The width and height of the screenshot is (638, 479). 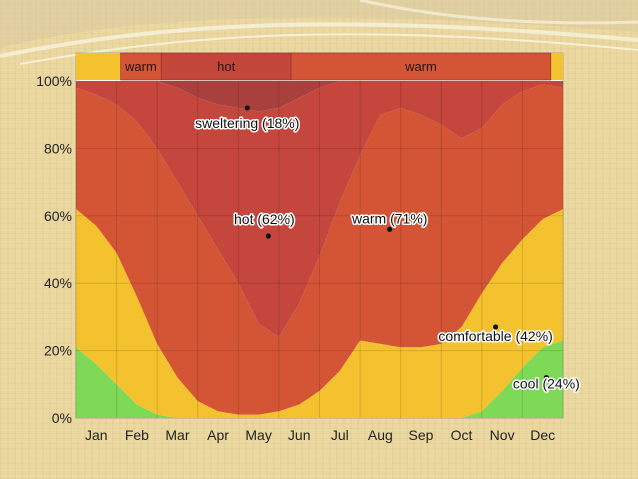 I want to click on decorative-swoosh, so click(x=319, y=32).